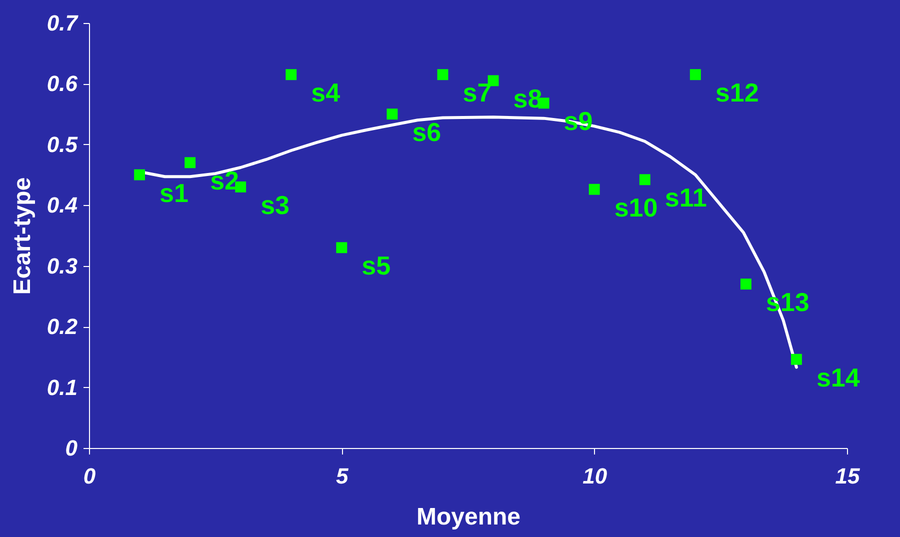 The width and height of the screenshot is (900, 537). What do you see at coordinates (847, 476) in the screenshot?
I see `x-tick-label: 15` at bounding box center [847, 476].